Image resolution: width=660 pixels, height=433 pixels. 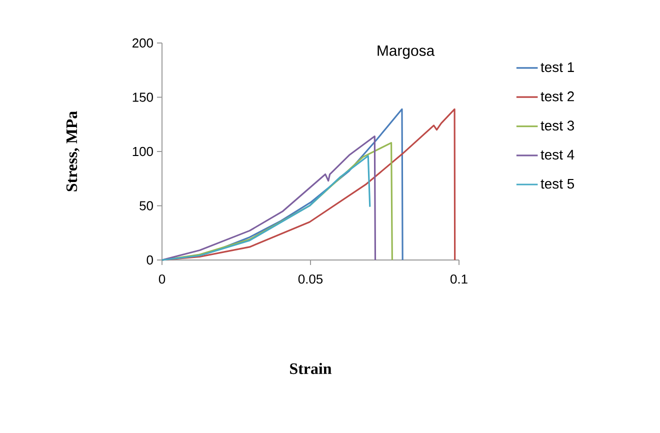 What do you see at coordinates (310, 279) in the screenshot?
I see `x-tick-label: 0.05` at bounding box center [310, 279].